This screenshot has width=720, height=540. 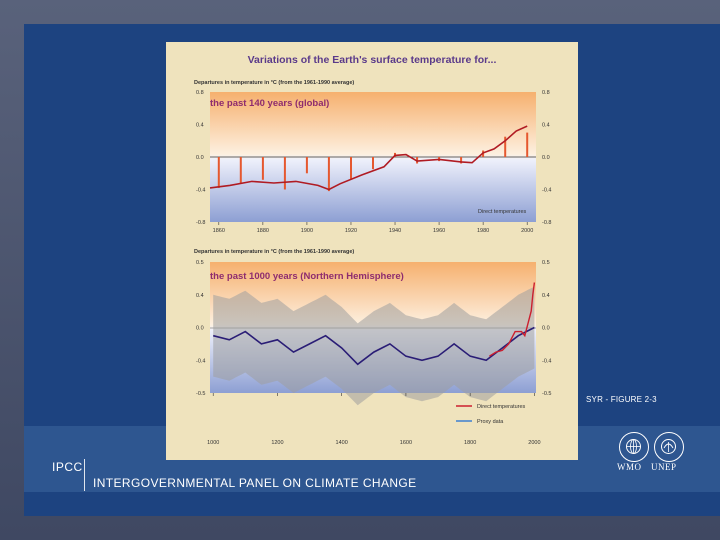 I want to click on panel1-xtick-label: 1940, so click(x=395, y=231).